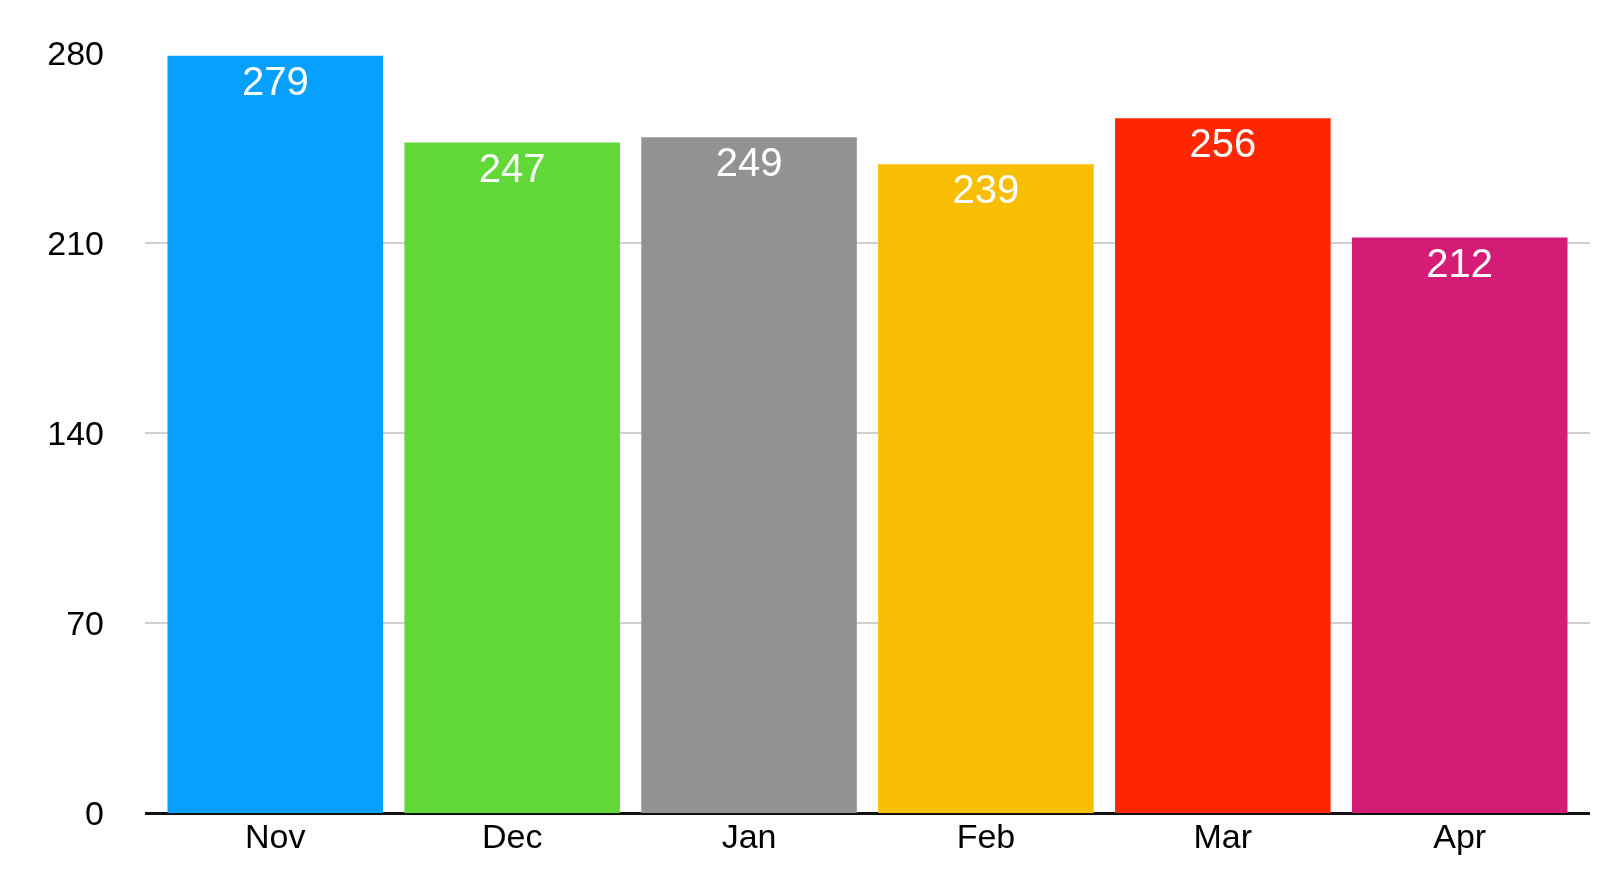  I want to click on y-tick-label: 70, so click(85, 622).